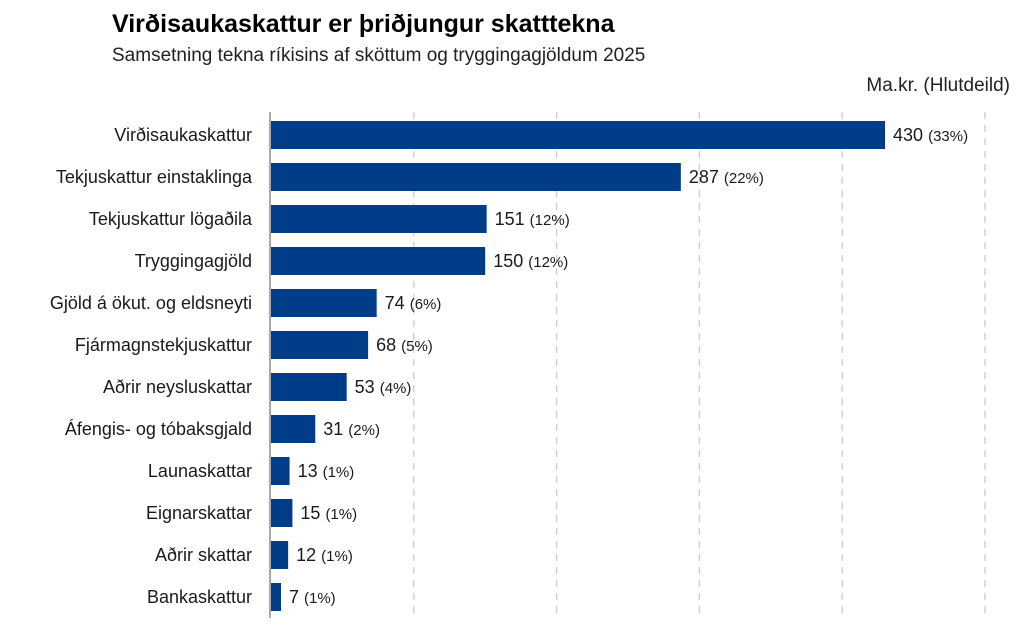  I want to click on value-number: 53, so click(365, 387).